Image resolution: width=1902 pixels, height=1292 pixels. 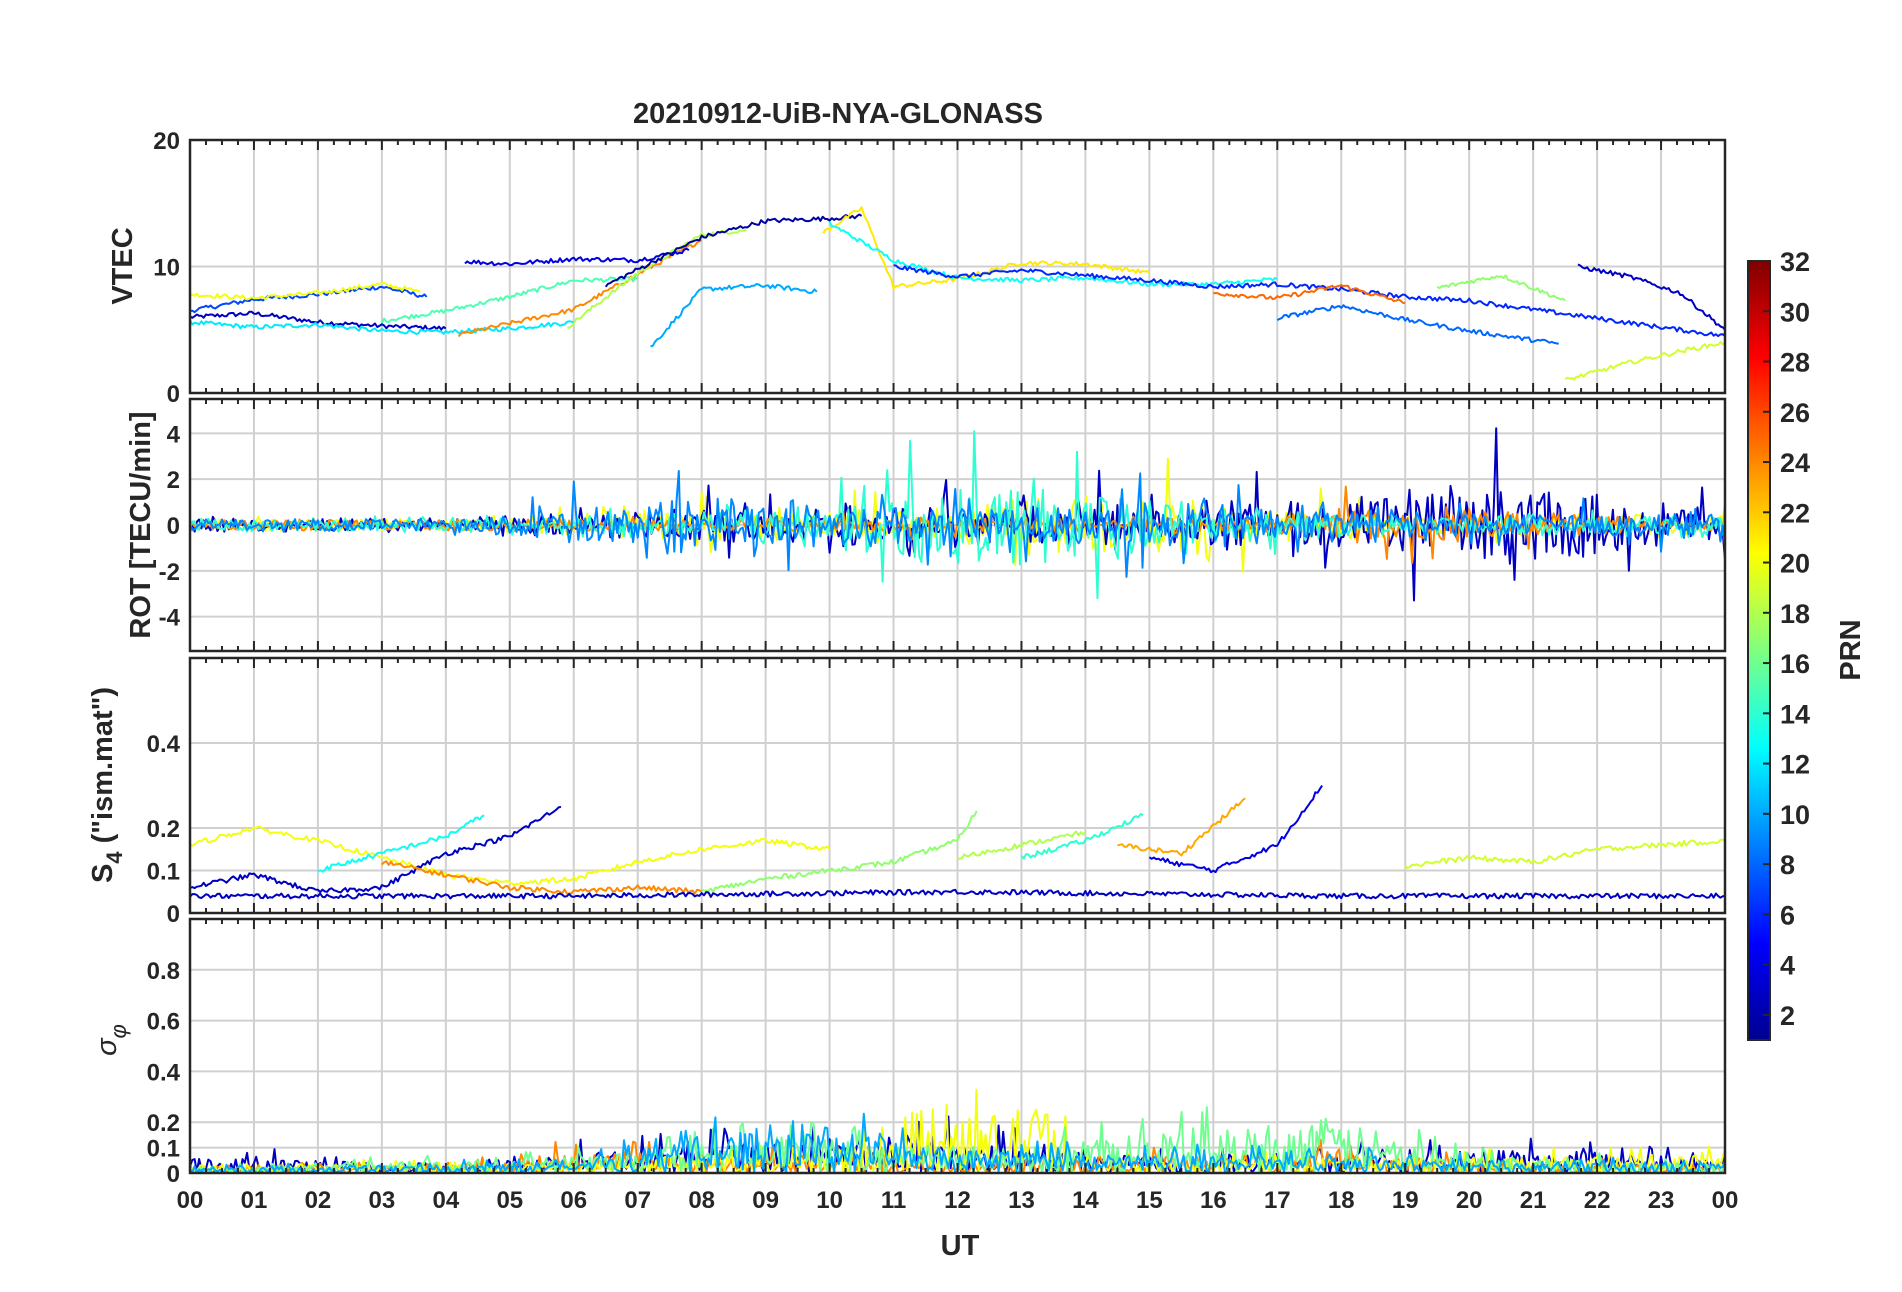 I want to click on x-tick-label: 12, so click(x=957, y=1200).